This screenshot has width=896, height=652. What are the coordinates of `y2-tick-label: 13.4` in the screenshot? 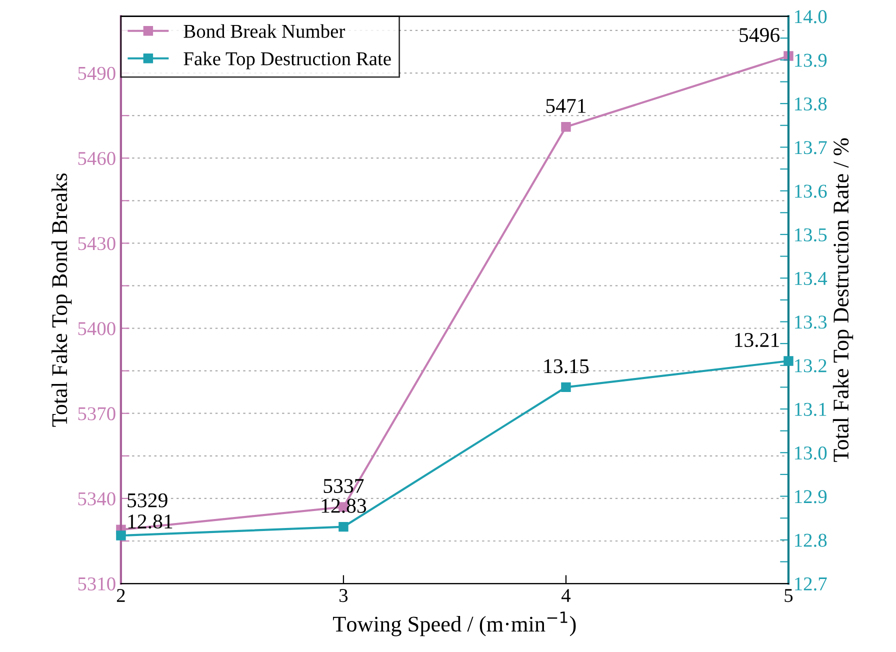 It's located at (811, 279).